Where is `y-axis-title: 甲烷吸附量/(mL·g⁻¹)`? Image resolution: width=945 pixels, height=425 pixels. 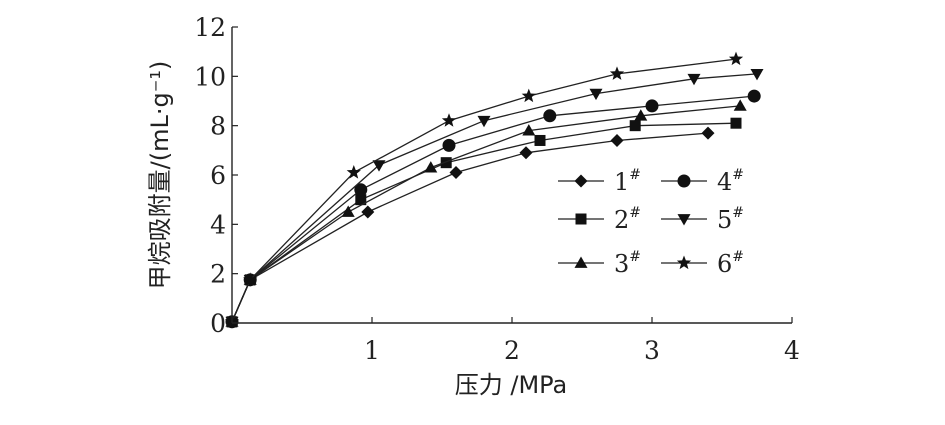 y-axis-title: 甲烷吸附量/(mL·g⁻¹) is located at coordinates (160, 175).